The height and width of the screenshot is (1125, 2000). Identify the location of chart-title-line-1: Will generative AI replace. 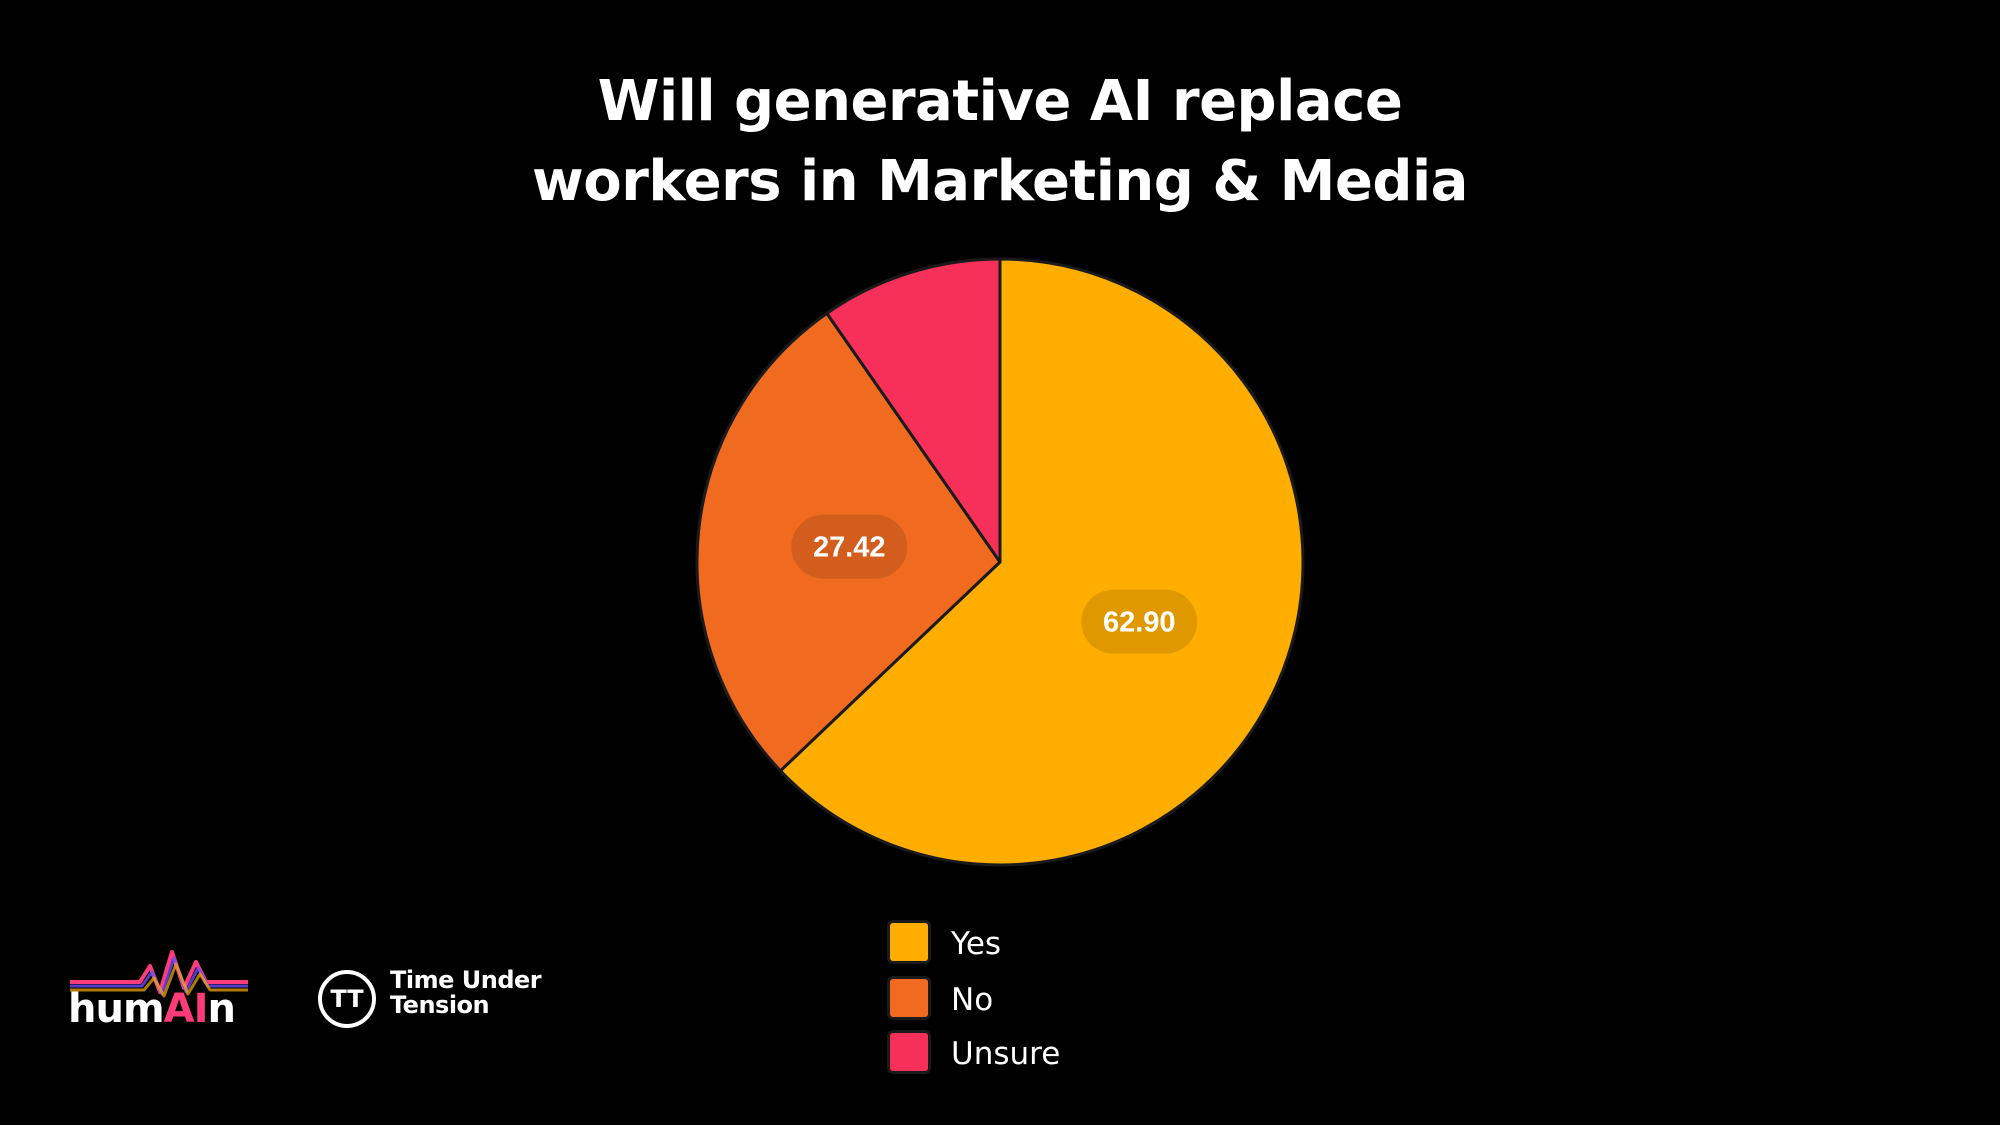
(1000, 101).